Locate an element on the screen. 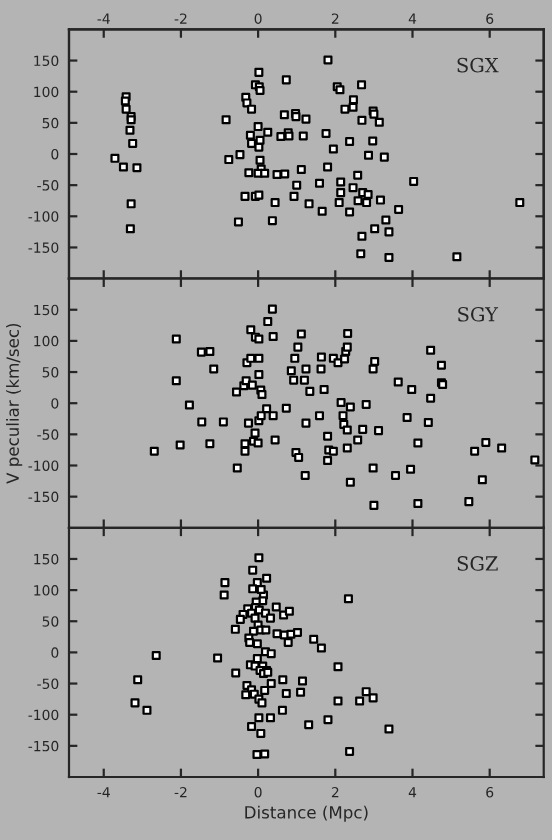  text: SGZ is located at coordinates (477, 563).